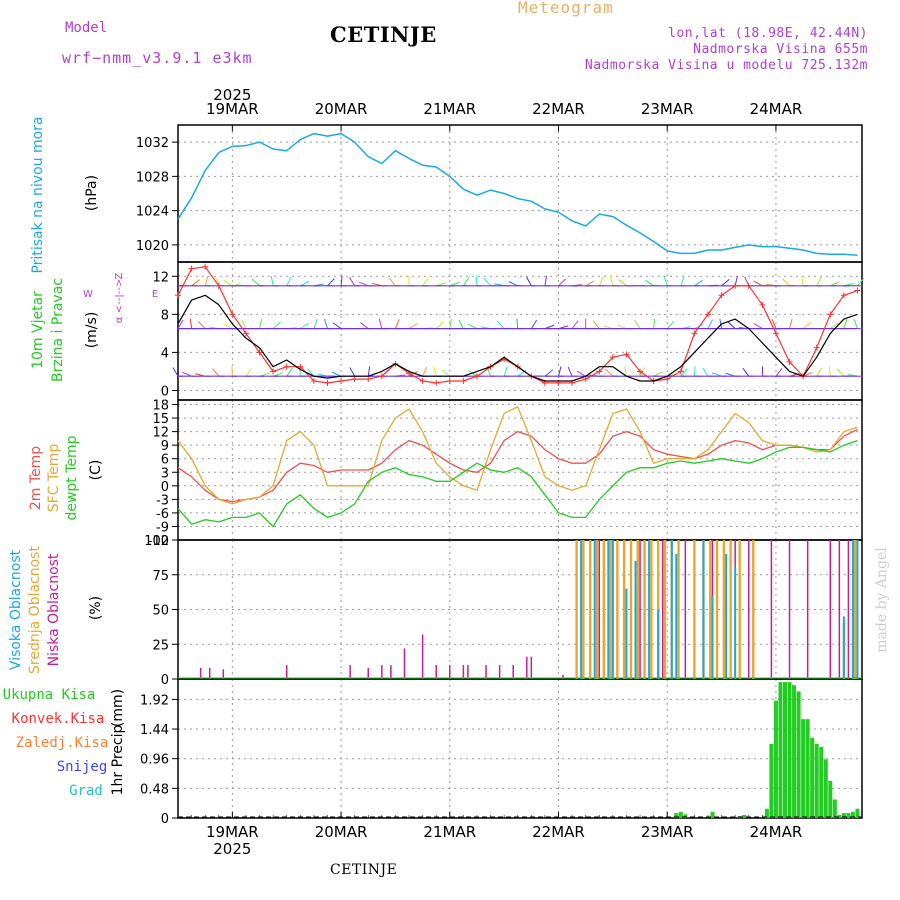 The width and height of the screenshot is (900, 900). What do you see at coordinates (160, 576) in the screenshot?
I see `y-tick-label-clouds: 75` at bounding box center [160, 576].